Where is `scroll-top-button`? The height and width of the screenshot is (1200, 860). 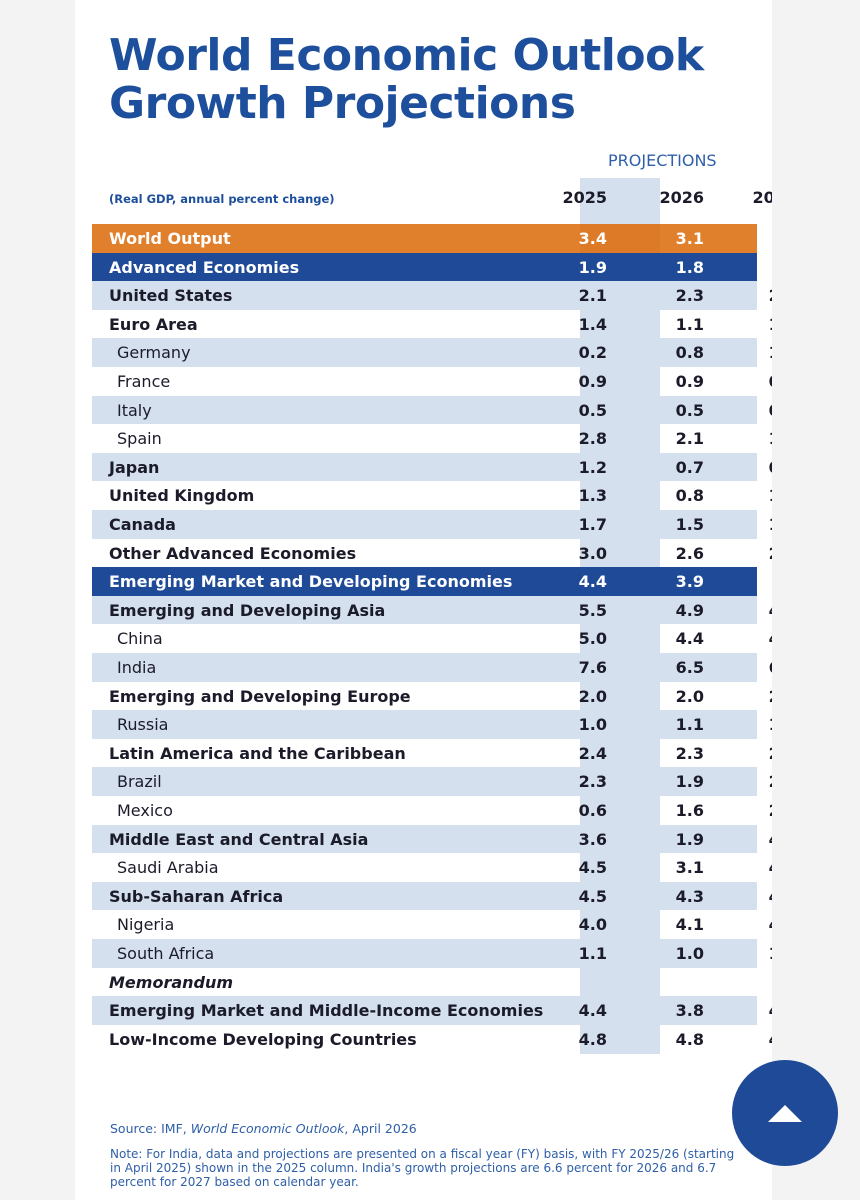 scroll-top-button is located at coordinates (785, 1113).